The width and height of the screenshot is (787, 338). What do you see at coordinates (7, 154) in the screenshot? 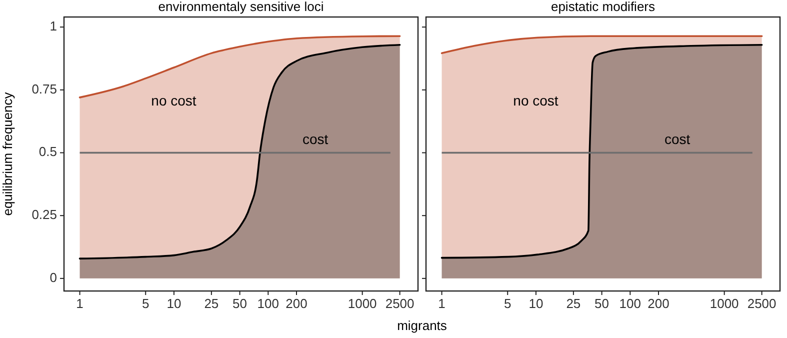
I see `y-axis-title: equilibrium frequency` at bounding box center [7, 154].